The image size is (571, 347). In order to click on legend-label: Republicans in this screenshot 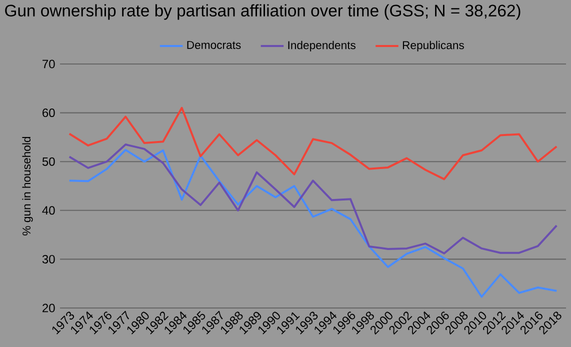, I will do `click(433, 46)`.